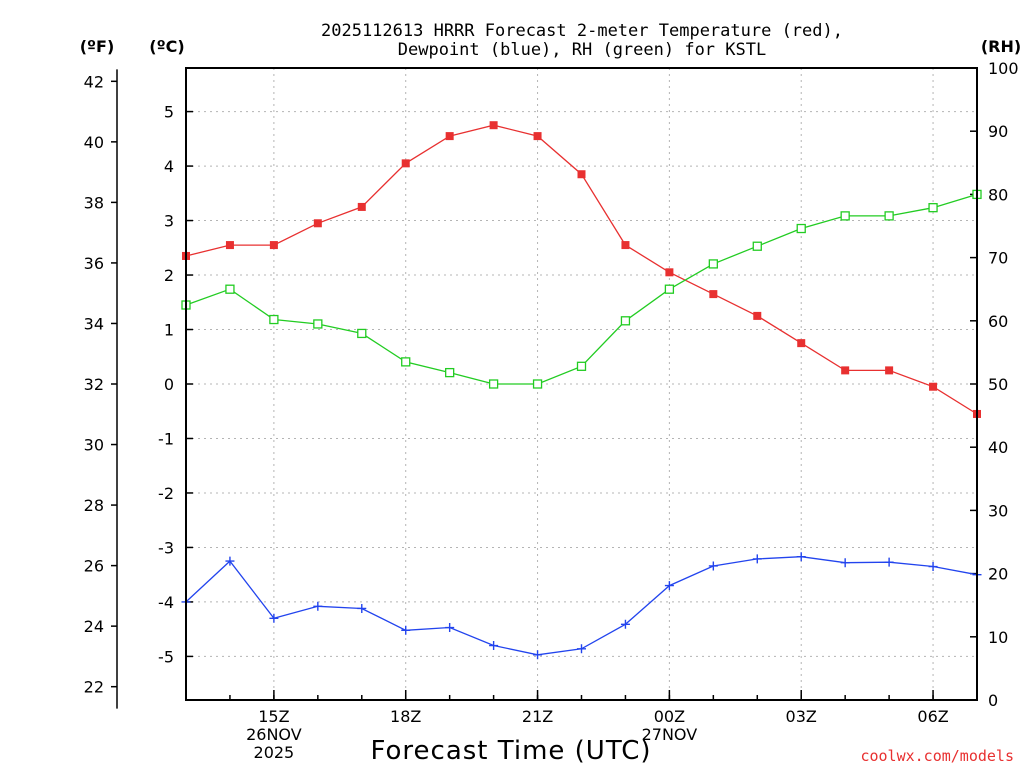 This screenshot has width=1024, height=768. Describe the element at coordinates (166, 547) in the screenshot. I see `celsius-tick-label: -3` at that location.